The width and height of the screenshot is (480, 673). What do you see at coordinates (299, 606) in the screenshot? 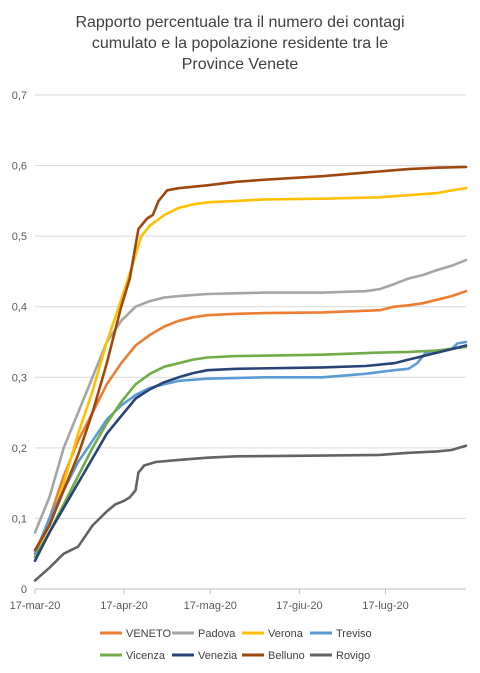
I see `x-tick-label: 17-giu-20` at bounding box center [299, 606].